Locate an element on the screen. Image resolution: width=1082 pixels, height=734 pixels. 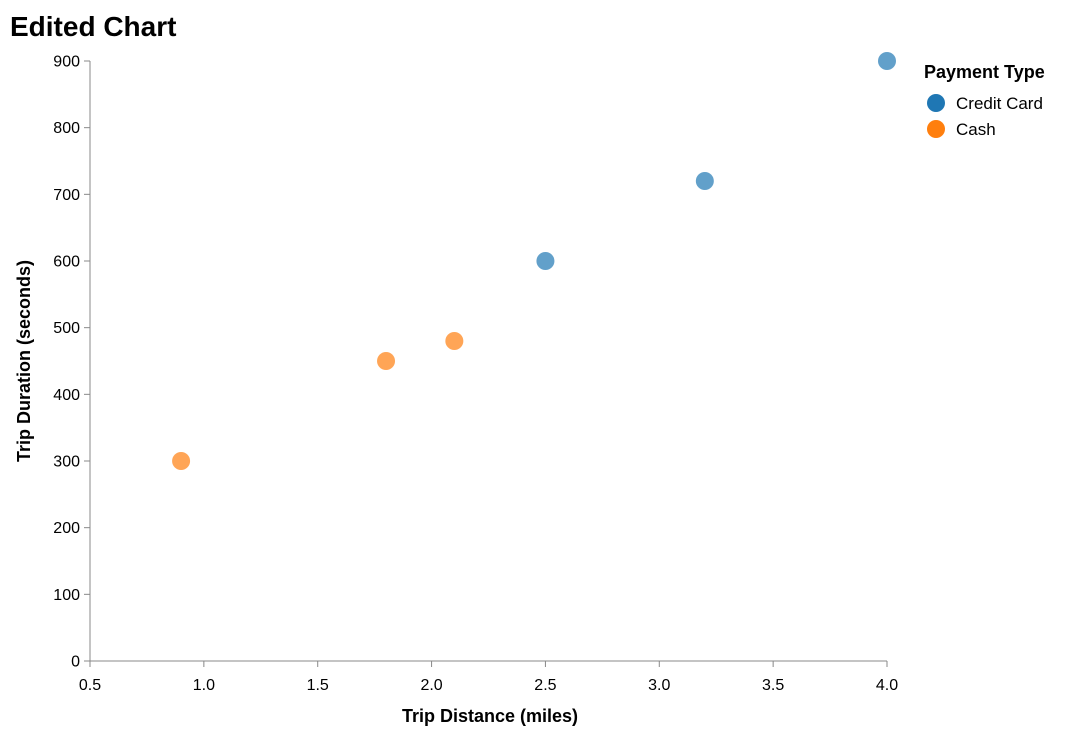
legend: Payment Type Credit Card Cash is located at coordinates (984, 100).